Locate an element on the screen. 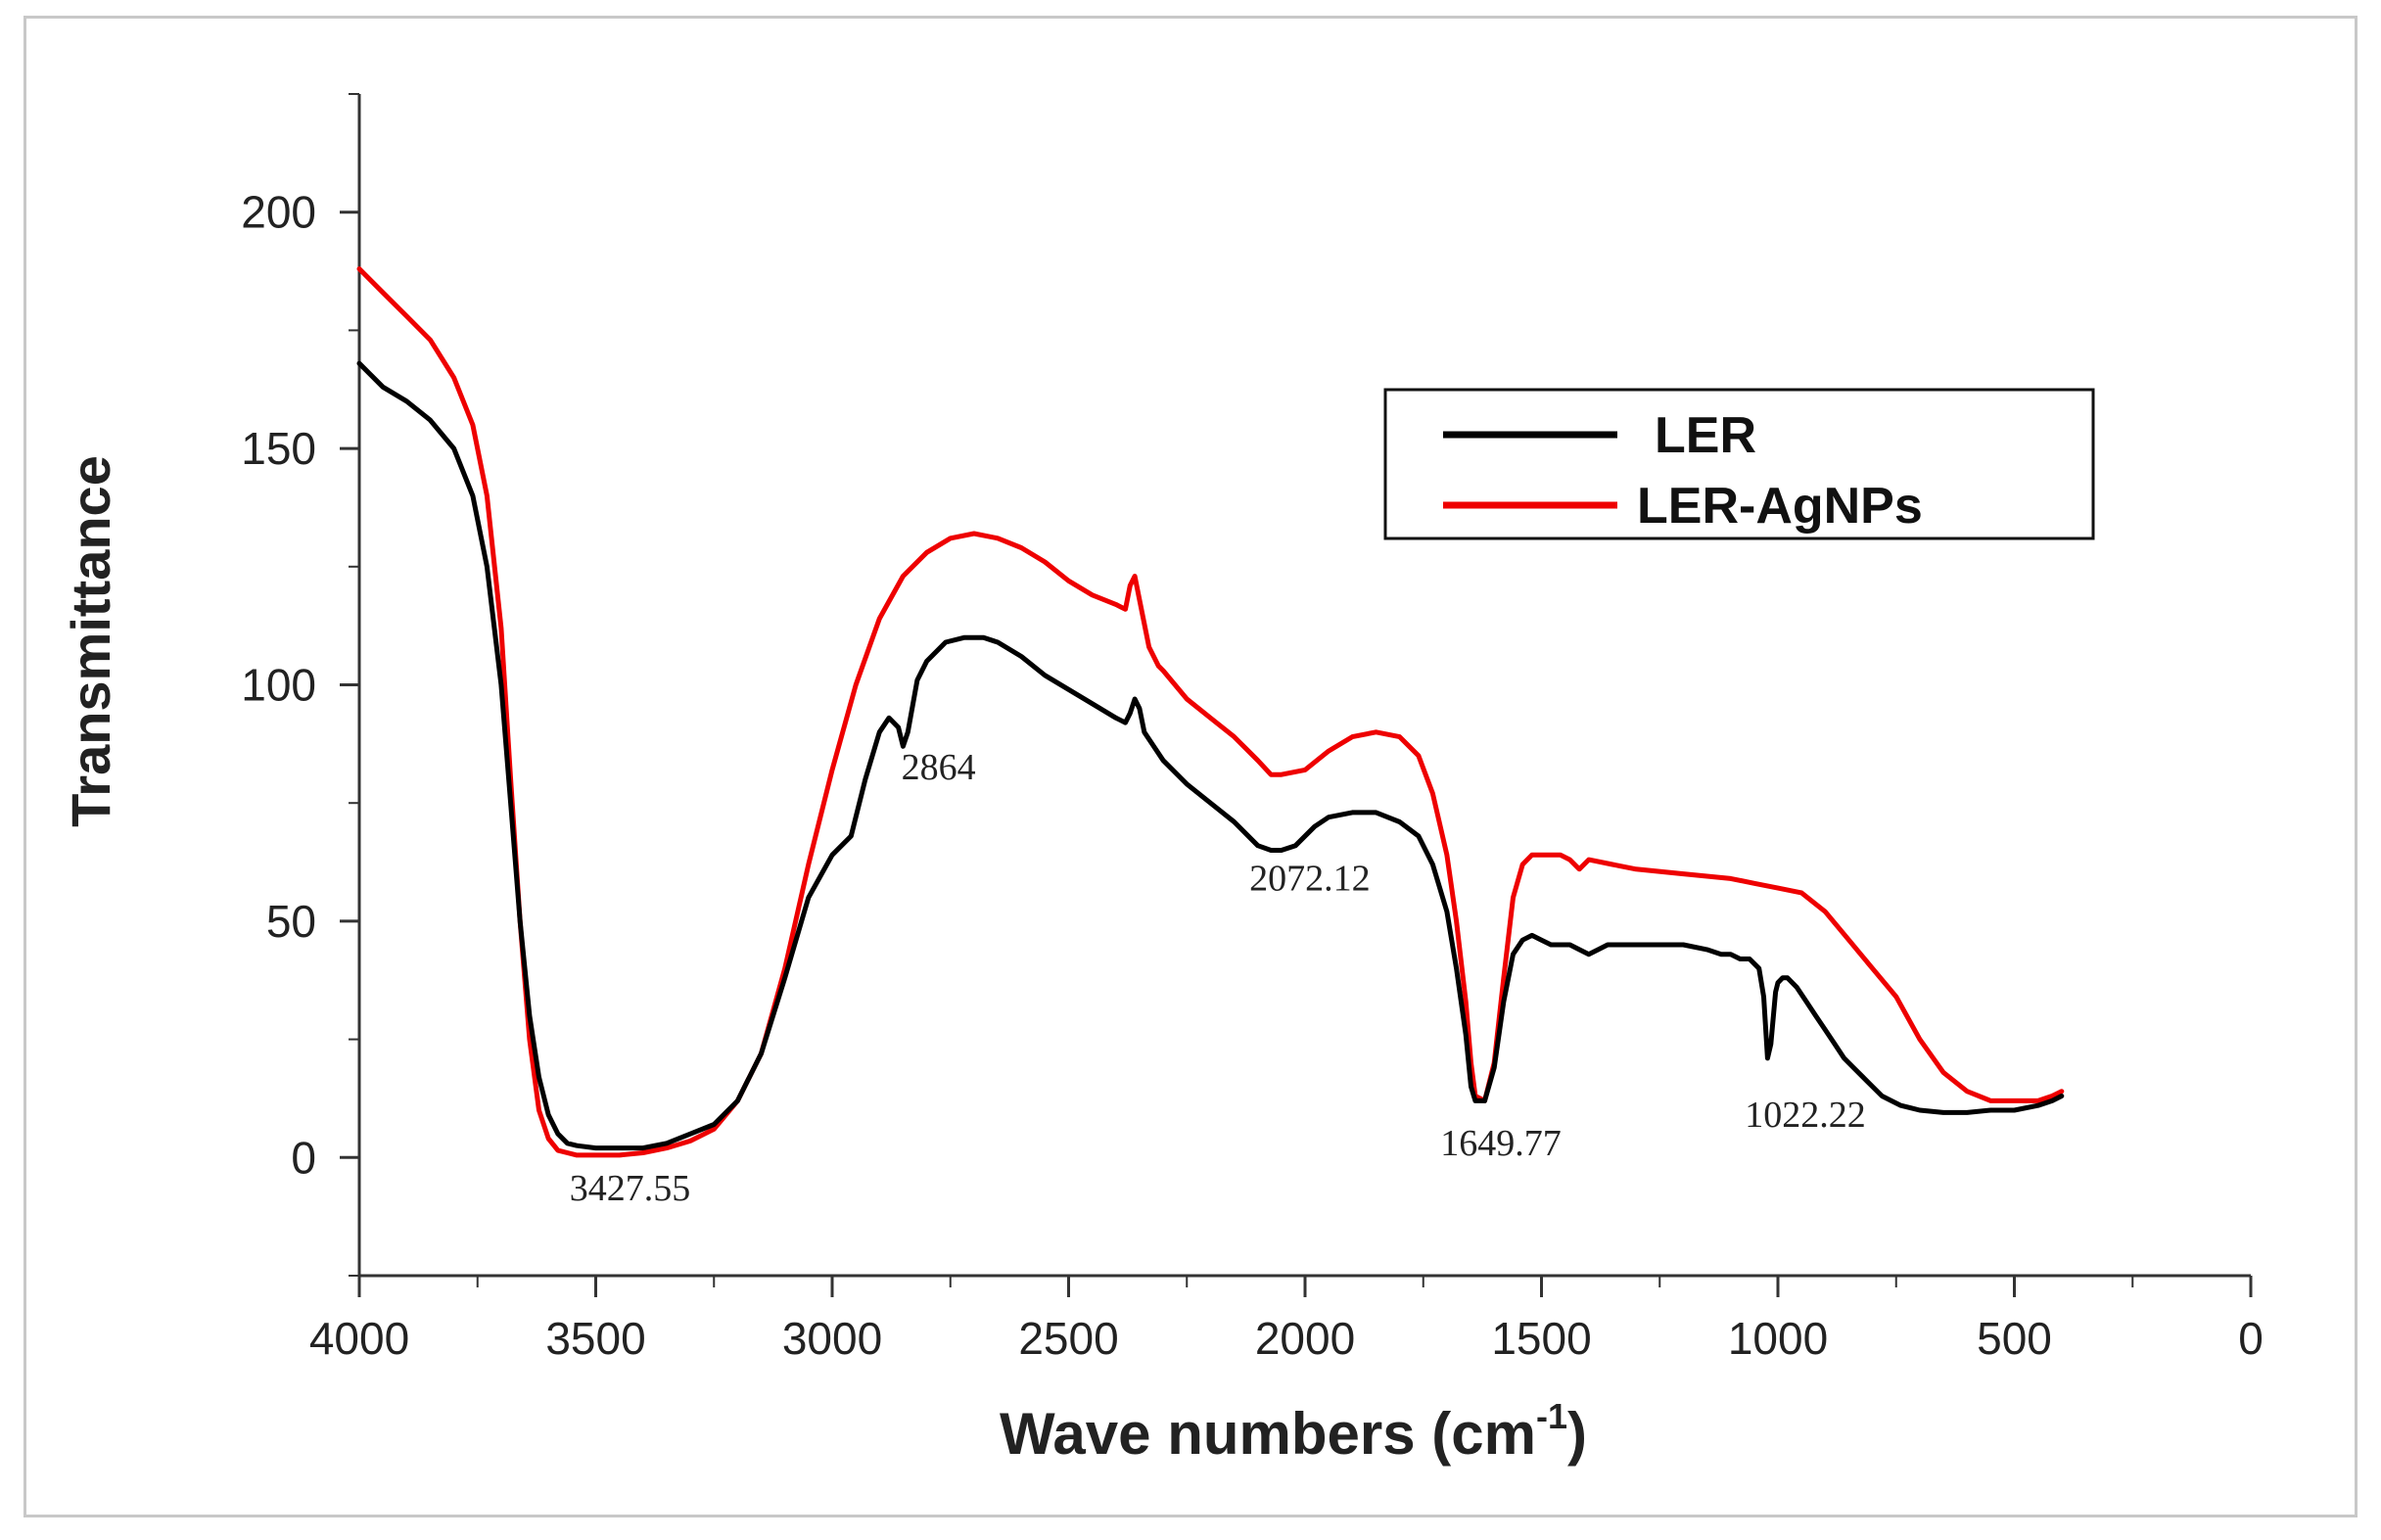 The image size is (2381, 1540). legend-box is located at coordinates (1739, 464).